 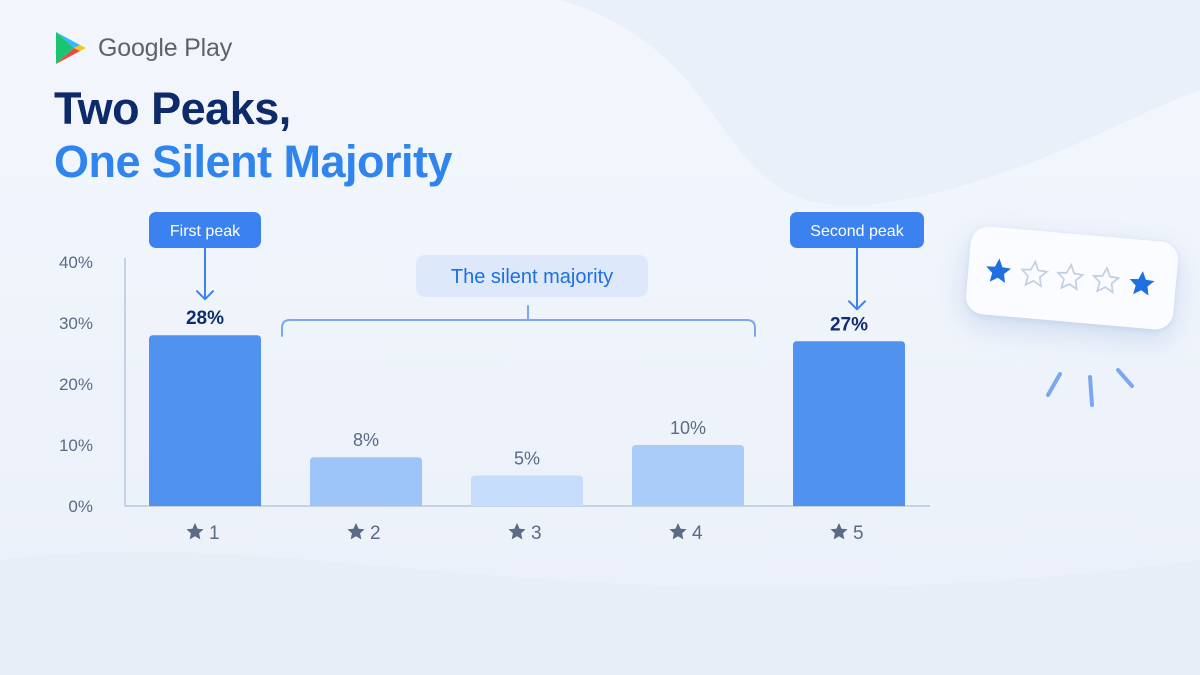 What do you see at coordinates (688, 428) in the screenshot?
I see `bar-value-label: 10%` at bounding box center [688, 428].